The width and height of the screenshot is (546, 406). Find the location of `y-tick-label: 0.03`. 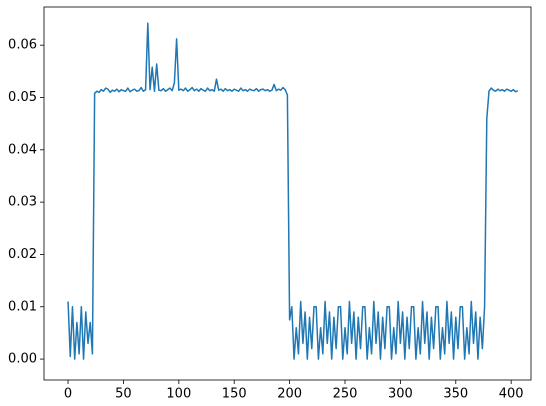

y-tick-label: 0.03 is located at coordinates (22, 202).